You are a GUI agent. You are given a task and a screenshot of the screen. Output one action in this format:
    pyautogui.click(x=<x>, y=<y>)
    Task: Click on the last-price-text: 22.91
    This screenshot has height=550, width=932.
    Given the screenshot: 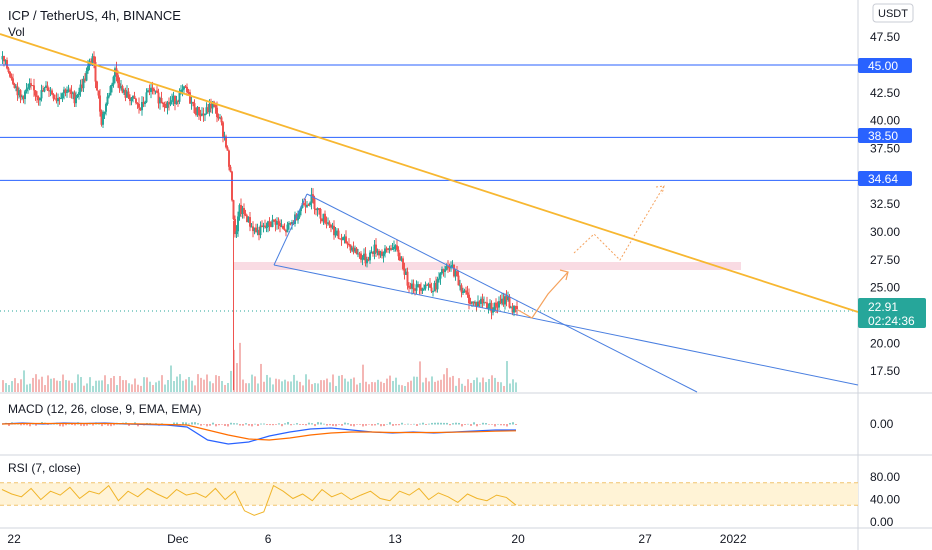 What is the action you would take?
    pyautogui.click(x=883, y=307)
    